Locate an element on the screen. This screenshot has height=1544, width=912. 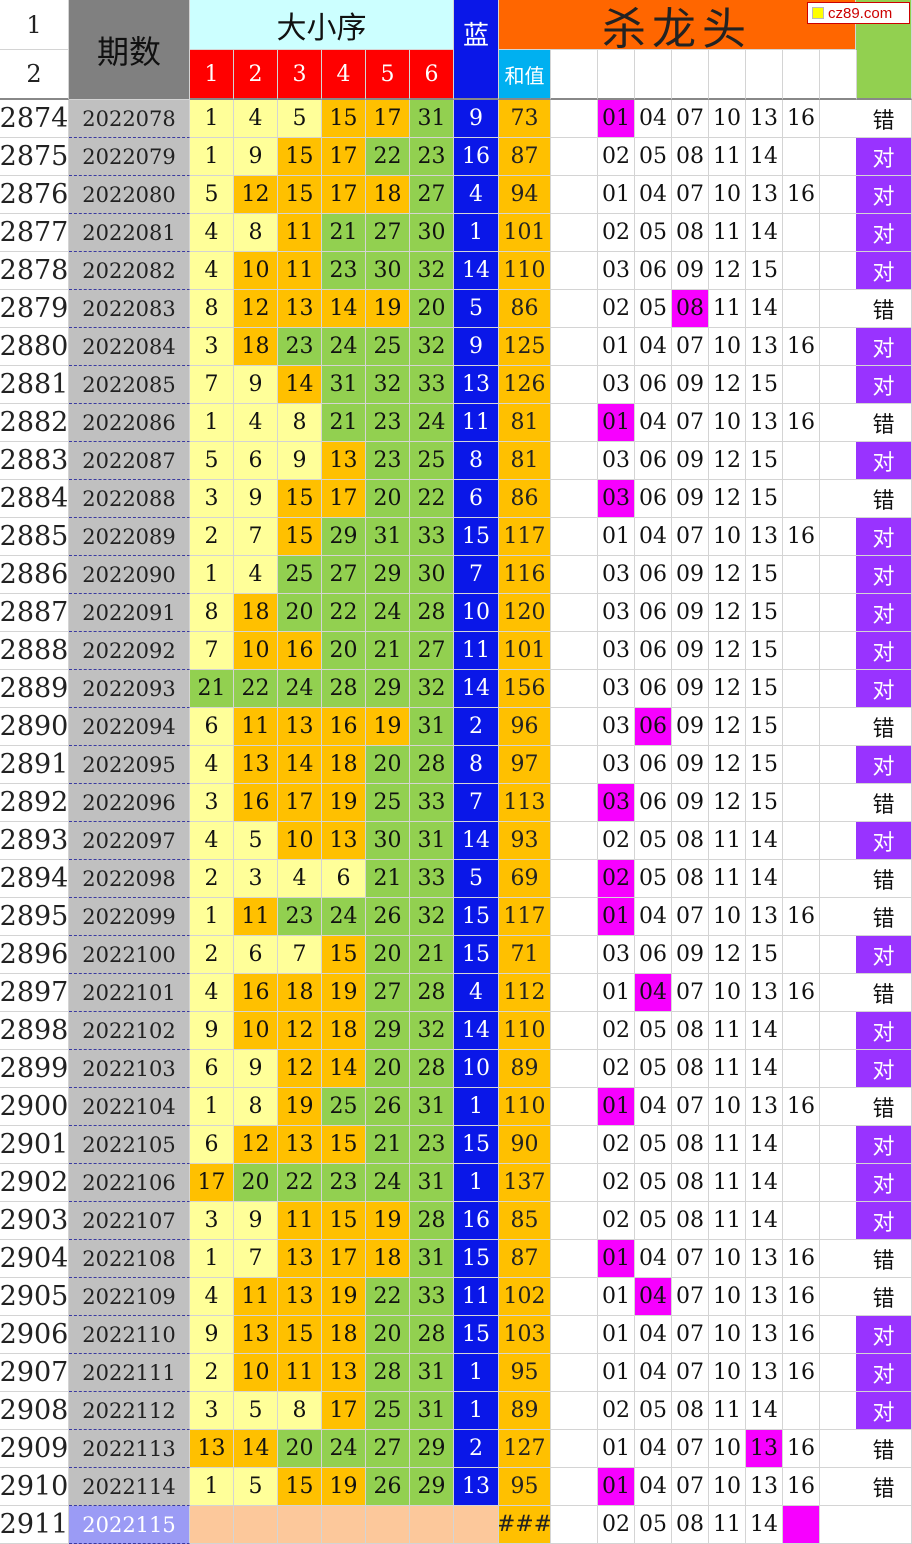
sum-value: 87 is located at coordinates (525, 157).